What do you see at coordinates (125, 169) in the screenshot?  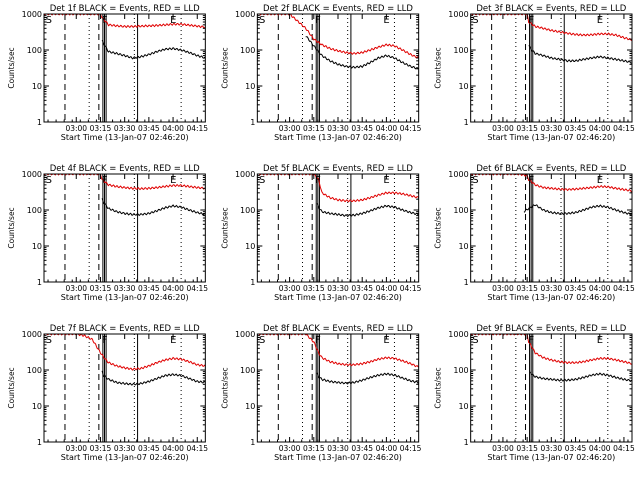 I see `panel-title: Det 4f BLACK = Events, RED = LLD` at bounding box center [125, 169].